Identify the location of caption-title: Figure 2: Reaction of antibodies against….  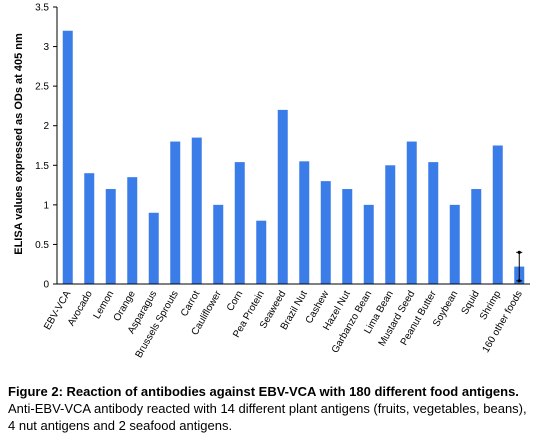
(263, 391).